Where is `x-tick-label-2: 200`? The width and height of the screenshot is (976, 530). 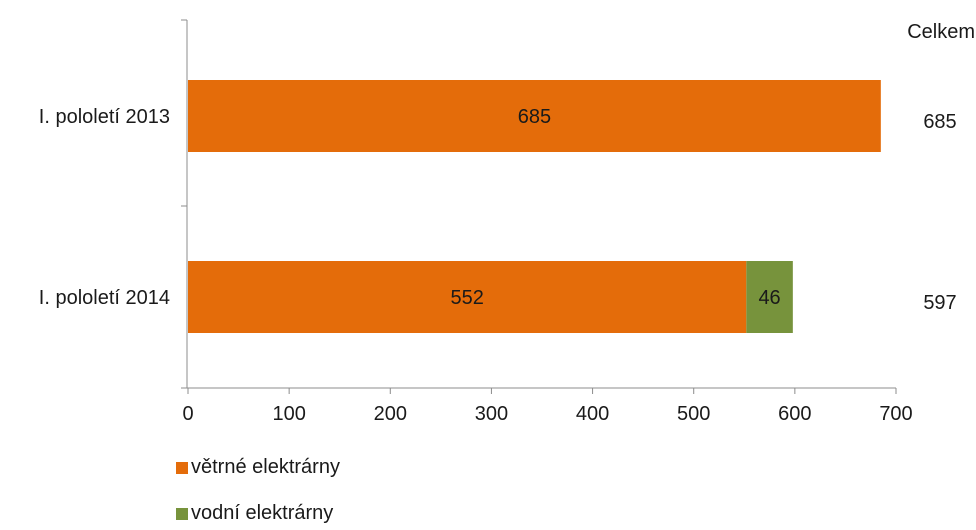 x-tick-label-2: 200 is located at coordinates (390, 414).